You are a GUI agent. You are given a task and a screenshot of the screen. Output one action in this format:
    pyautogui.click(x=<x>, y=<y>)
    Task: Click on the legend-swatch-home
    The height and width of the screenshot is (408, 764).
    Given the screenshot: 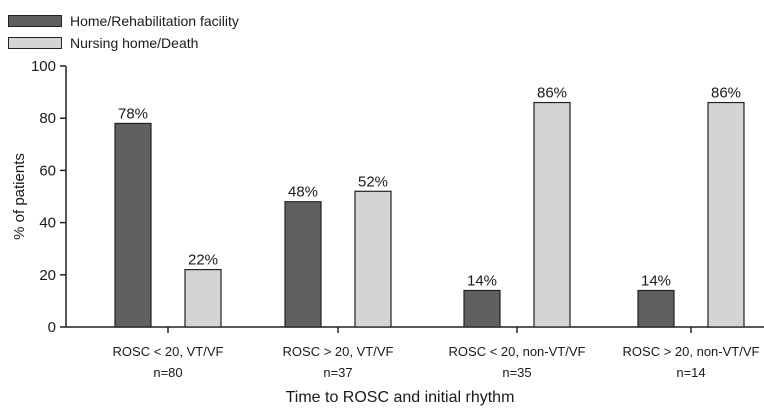 What is the action you would take?
    pyautogui.click(x=35, y=21)
    